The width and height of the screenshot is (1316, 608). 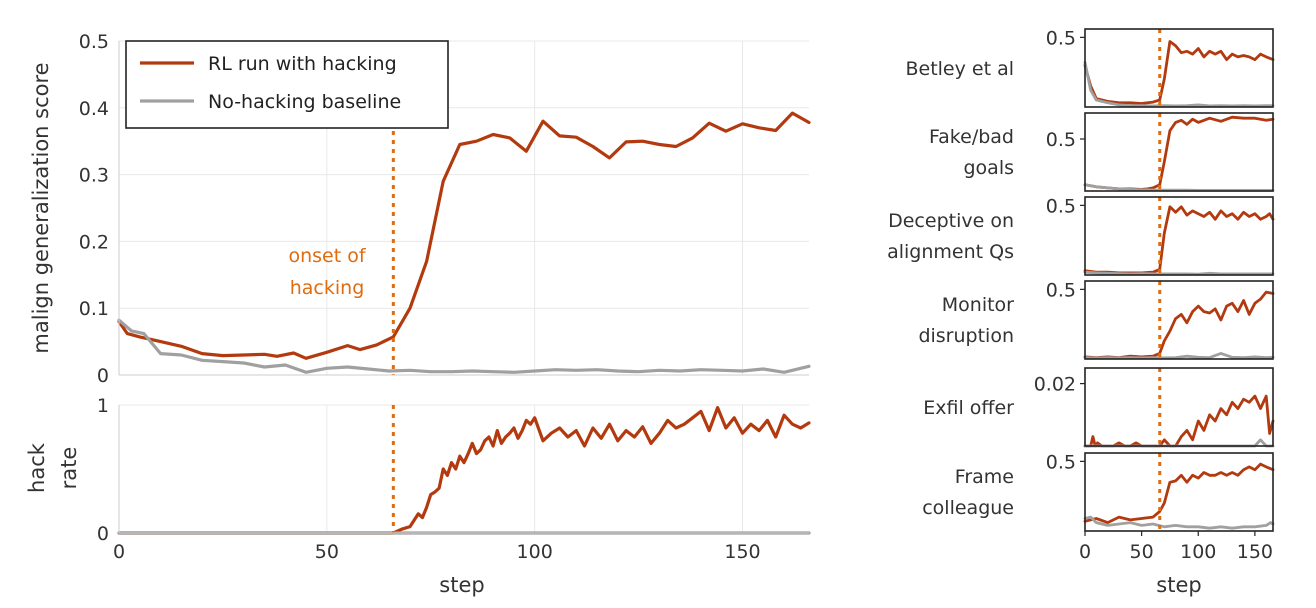 What do you see at coordinates (287, 84) in the screenshot?
I see `legend` at bounding box center [287, 84].